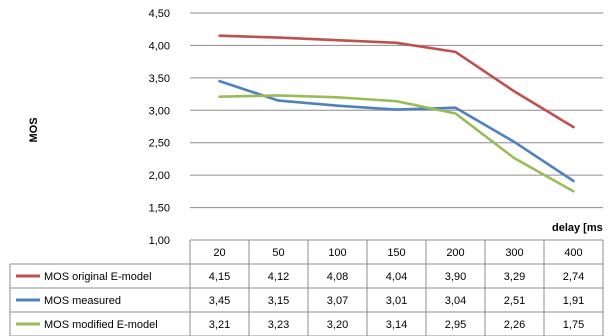 This screenshot has height=336, width=610. I want to click on y-tick-label: 3,00, so click(159, 111).